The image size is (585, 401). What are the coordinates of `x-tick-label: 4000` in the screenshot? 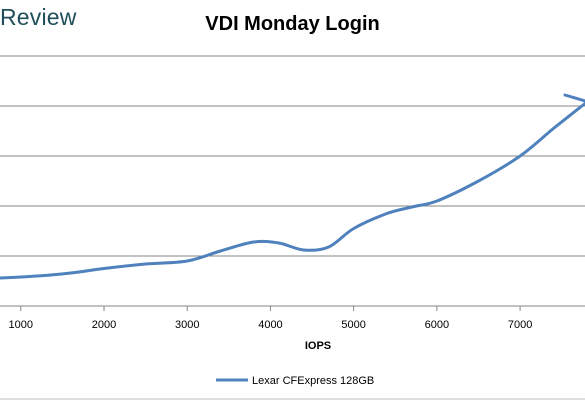 It's located at (270, 325).